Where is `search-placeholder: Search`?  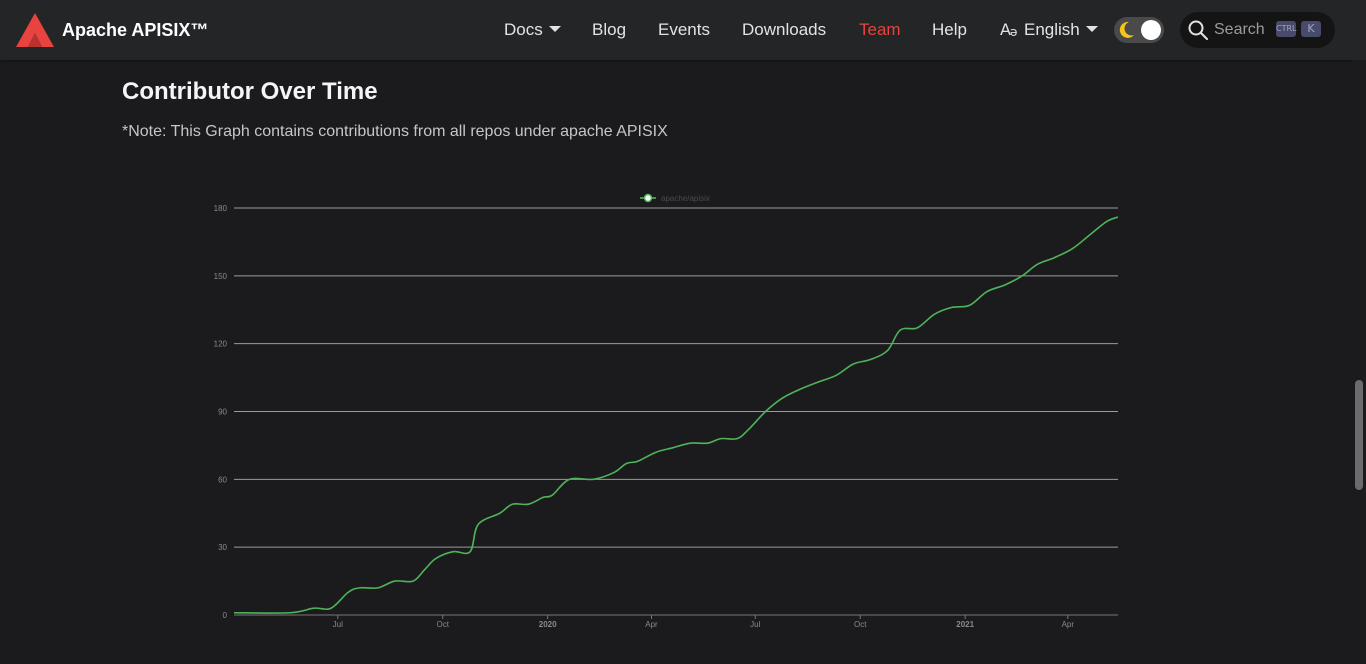 search-placeholder: Search is located at coordinates (1239, 29).